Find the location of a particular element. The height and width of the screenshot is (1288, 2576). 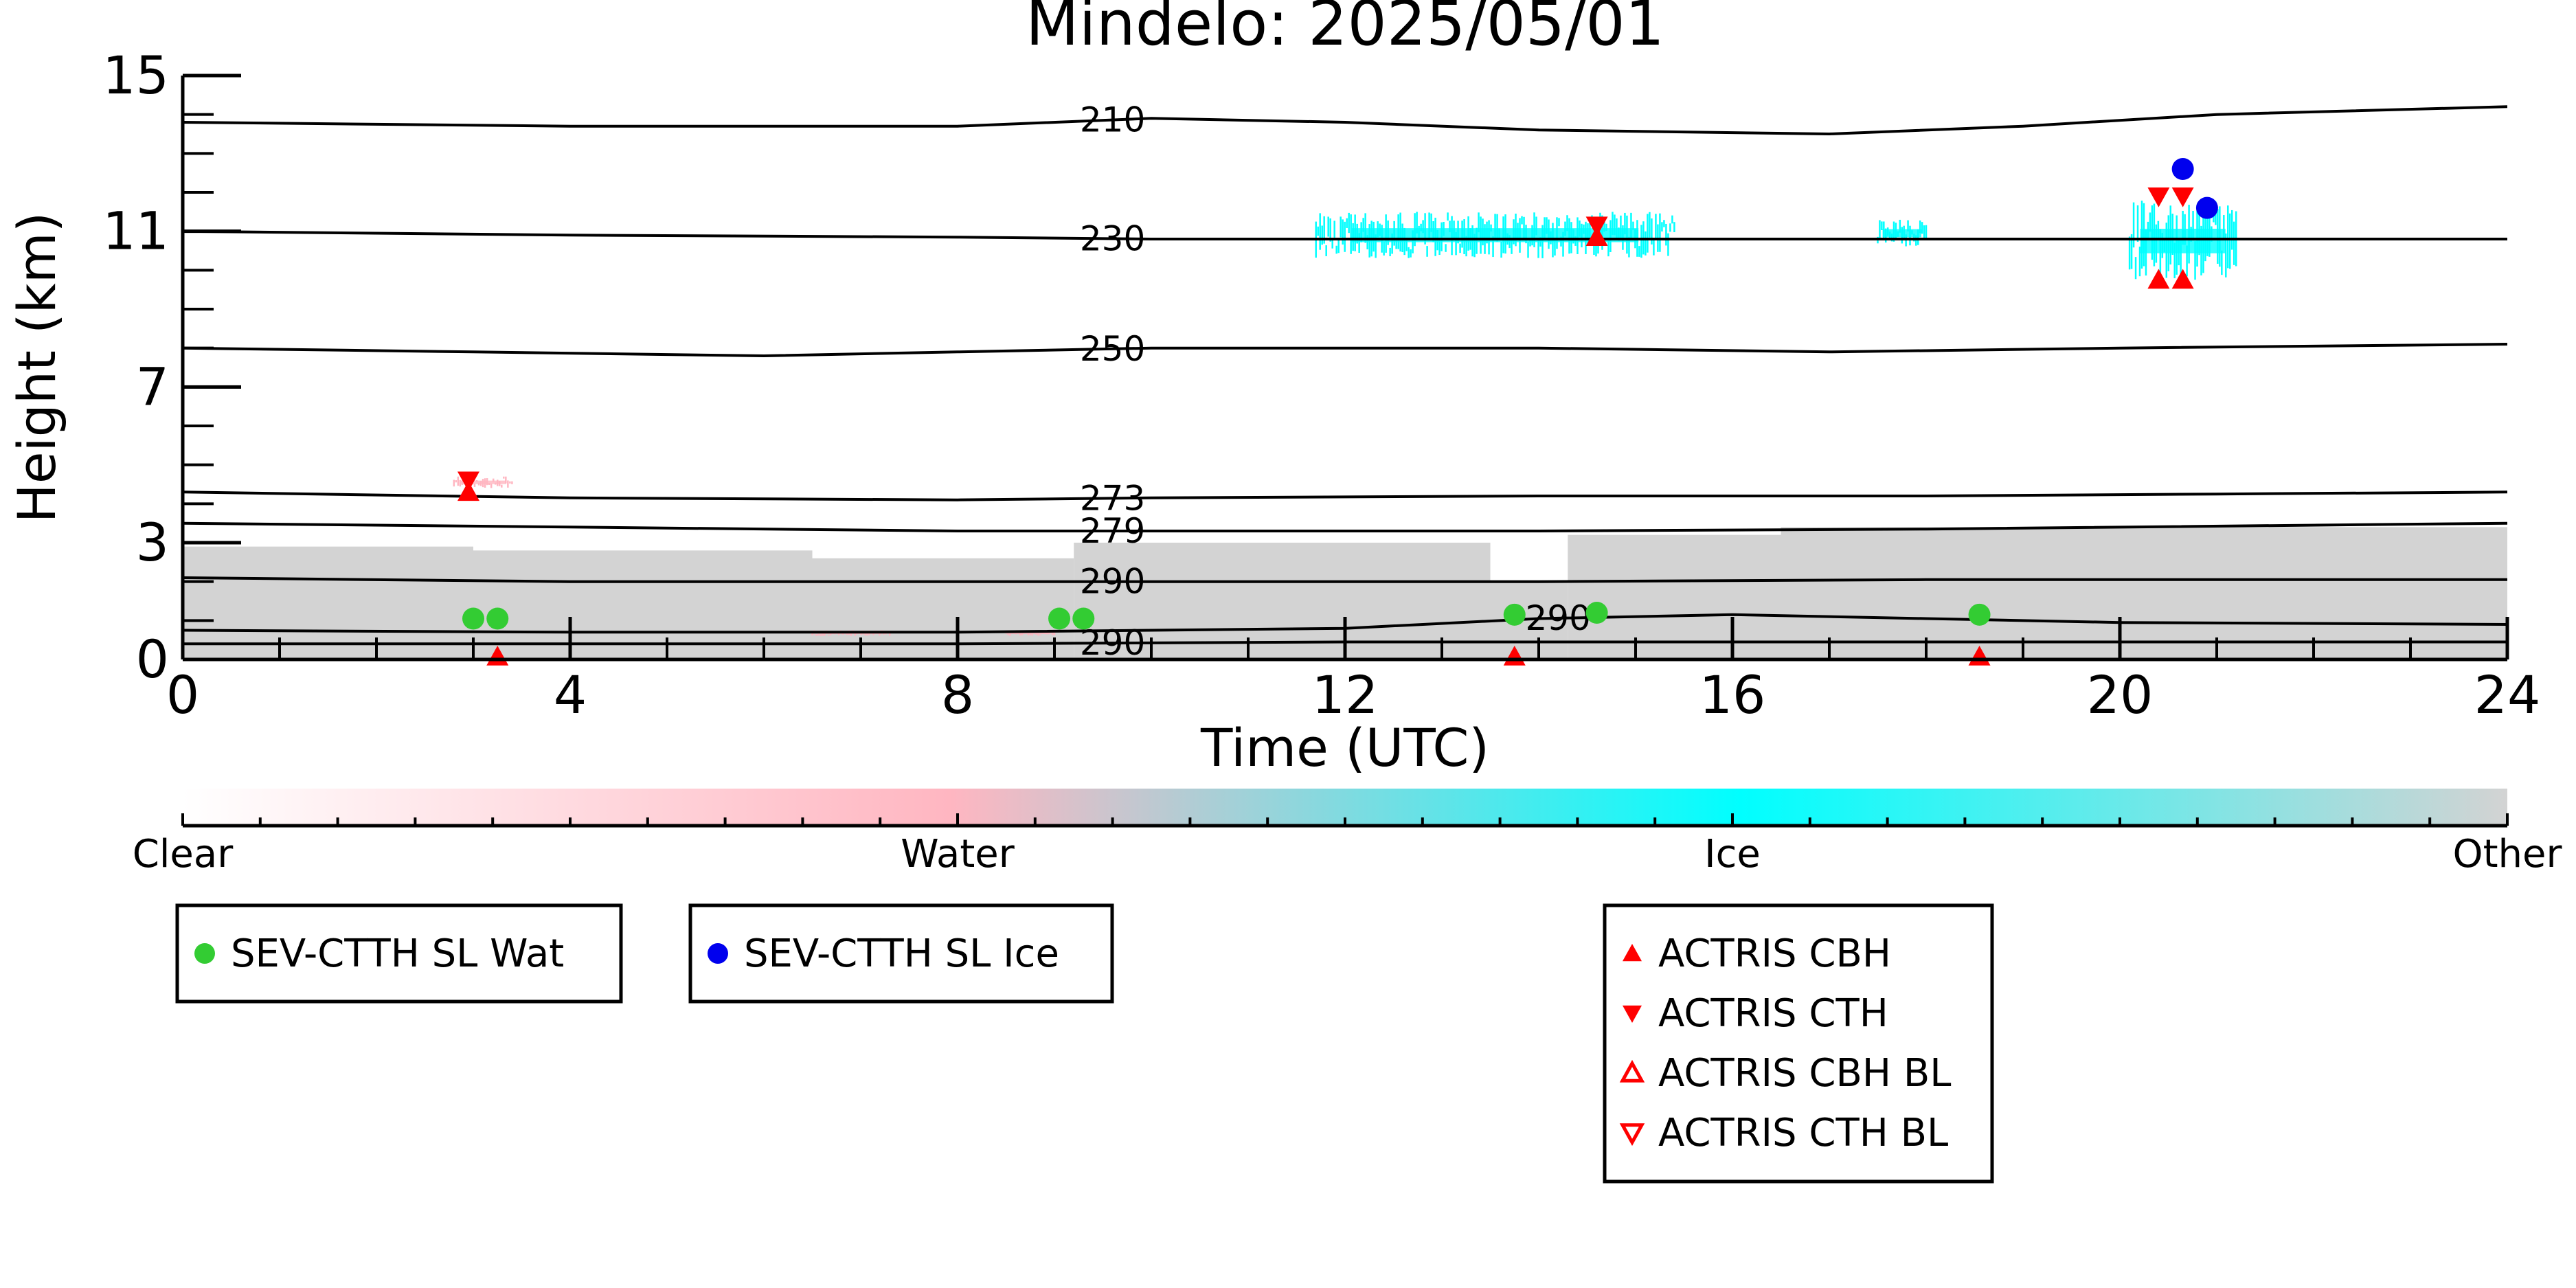

contour-279: 279 is located at coordinates (1345, 531).